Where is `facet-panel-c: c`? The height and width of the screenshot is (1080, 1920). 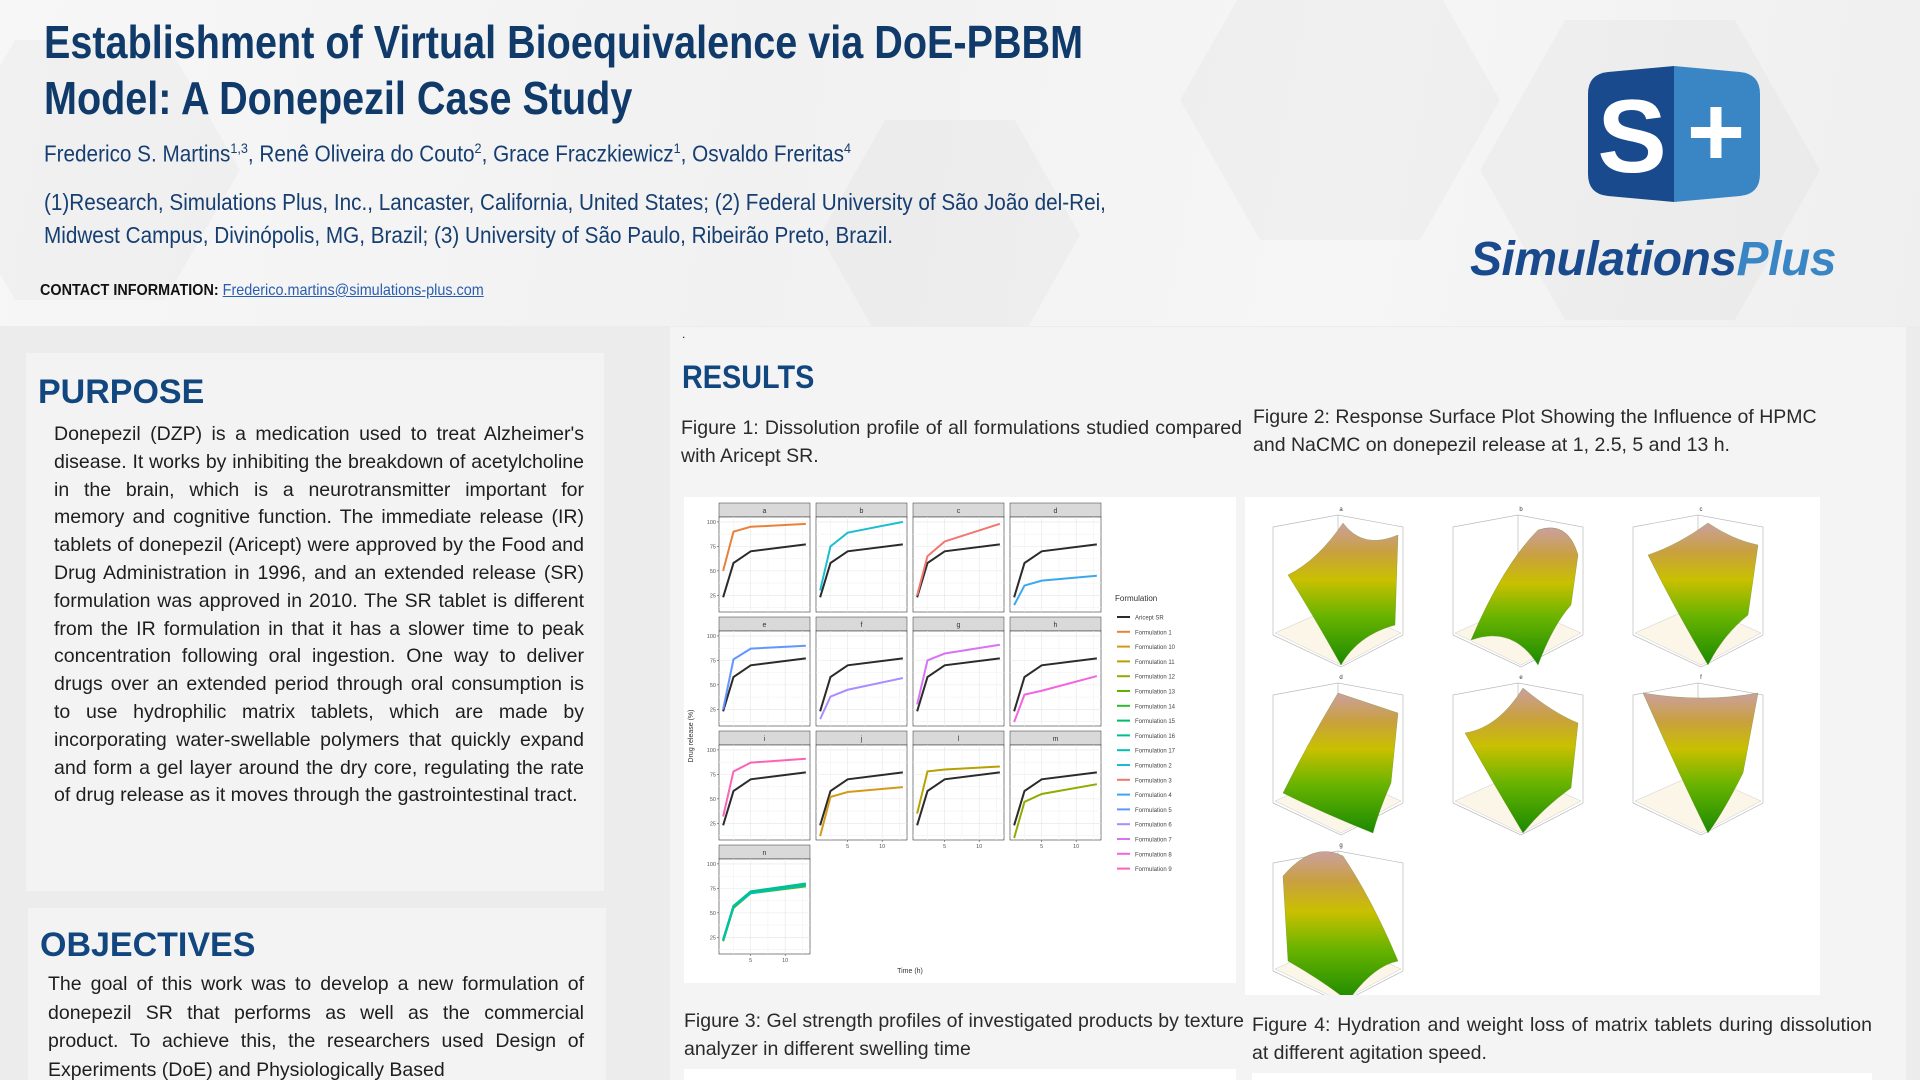
facet-panel-c: c is located at coordinates (958, 557).